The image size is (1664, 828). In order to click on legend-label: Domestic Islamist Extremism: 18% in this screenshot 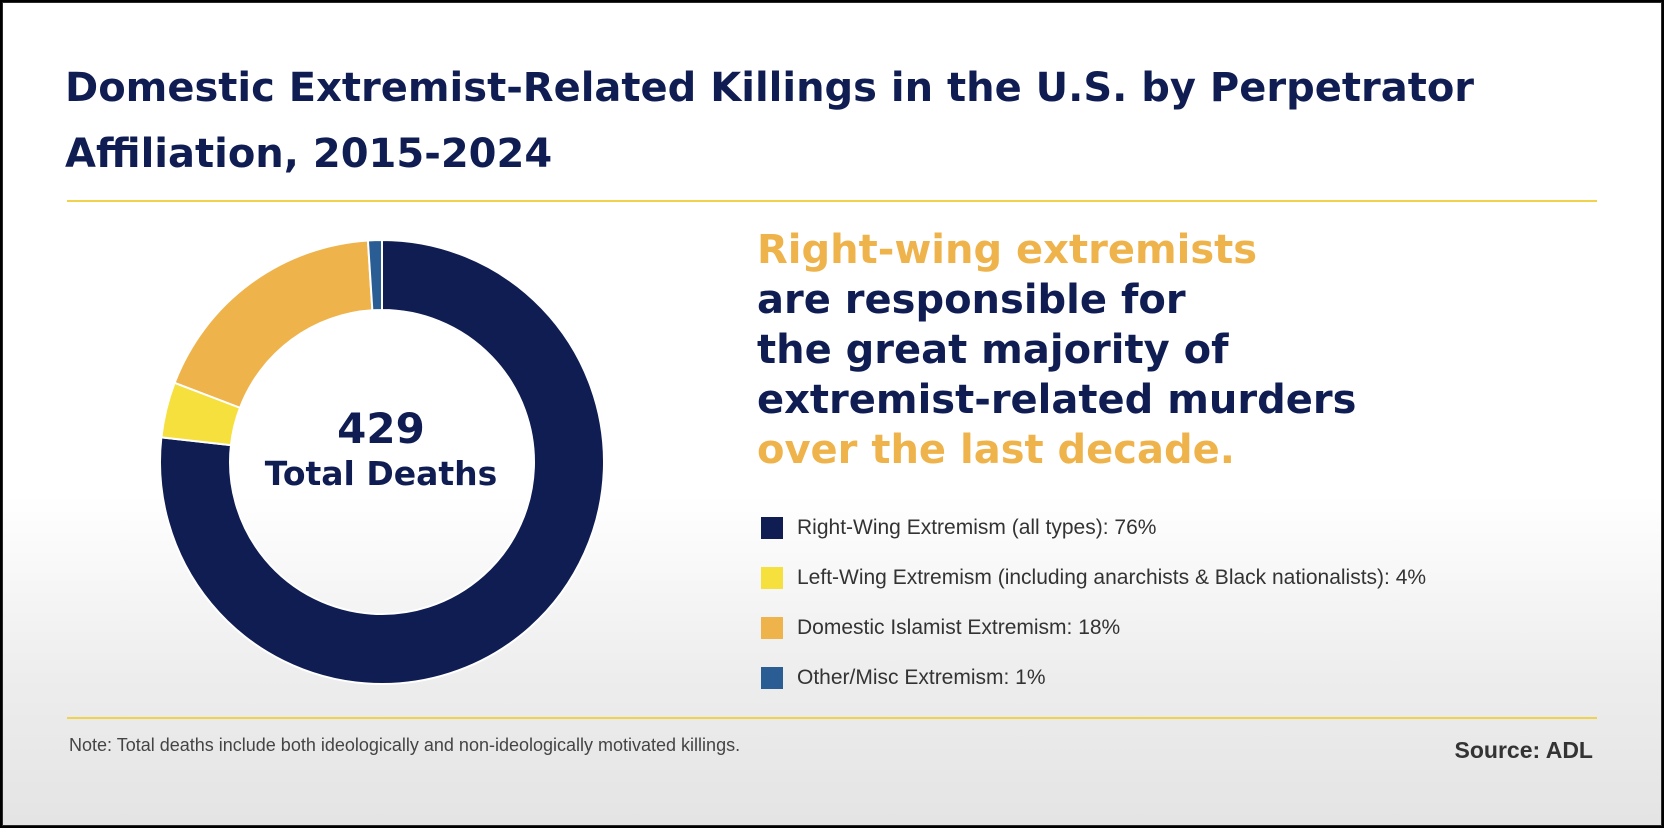, I will do `click(959, 627)`.